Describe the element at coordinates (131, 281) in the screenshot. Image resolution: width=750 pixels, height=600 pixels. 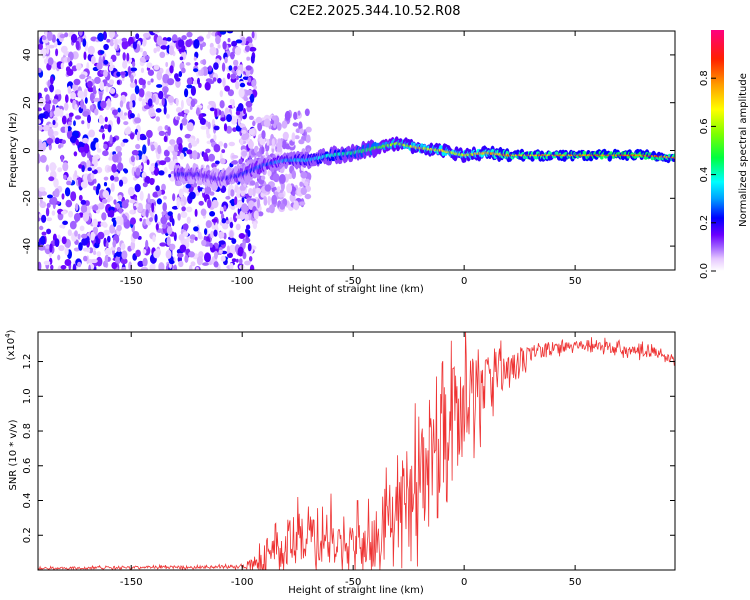
I see `spectrogram-x-tick-label: -150` at that location.